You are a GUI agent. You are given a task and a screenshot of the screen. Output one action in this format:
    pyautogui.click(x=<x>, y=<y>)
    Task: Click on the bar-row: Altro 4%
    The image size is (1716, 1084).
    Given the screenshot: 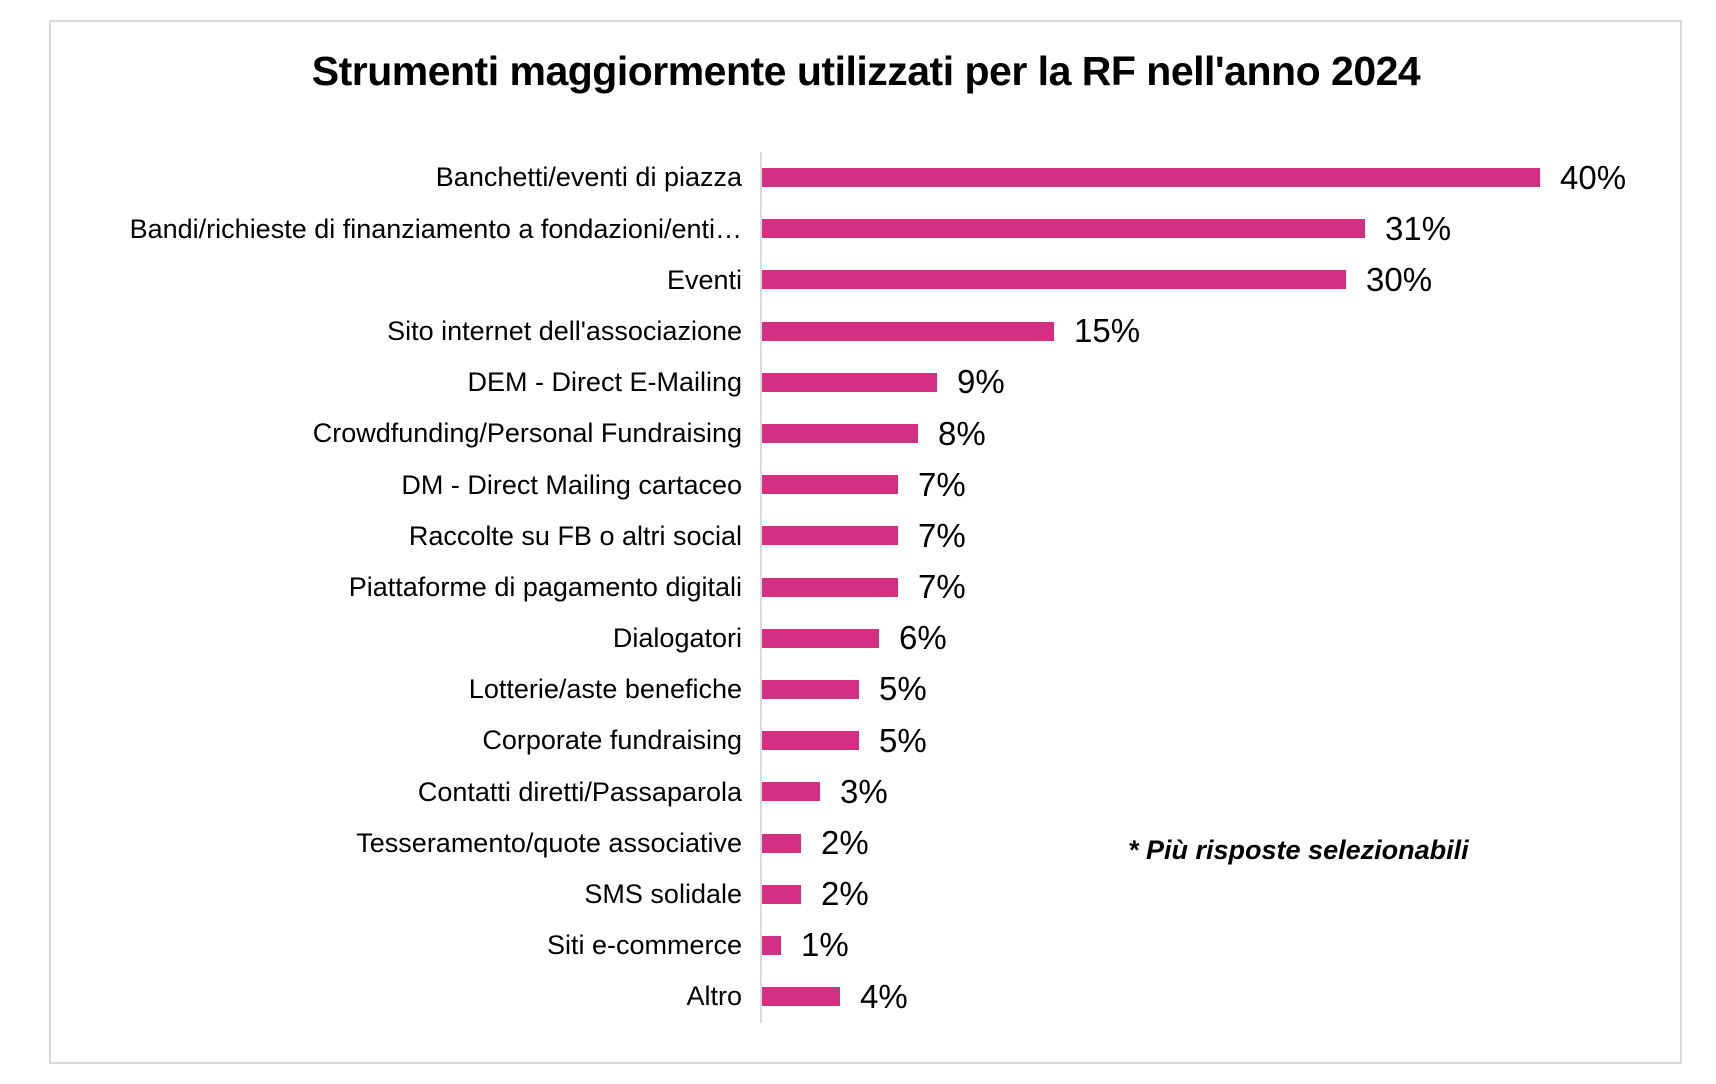 What is the action you would take?
    pyautogui.click(x=858, y=996)
    